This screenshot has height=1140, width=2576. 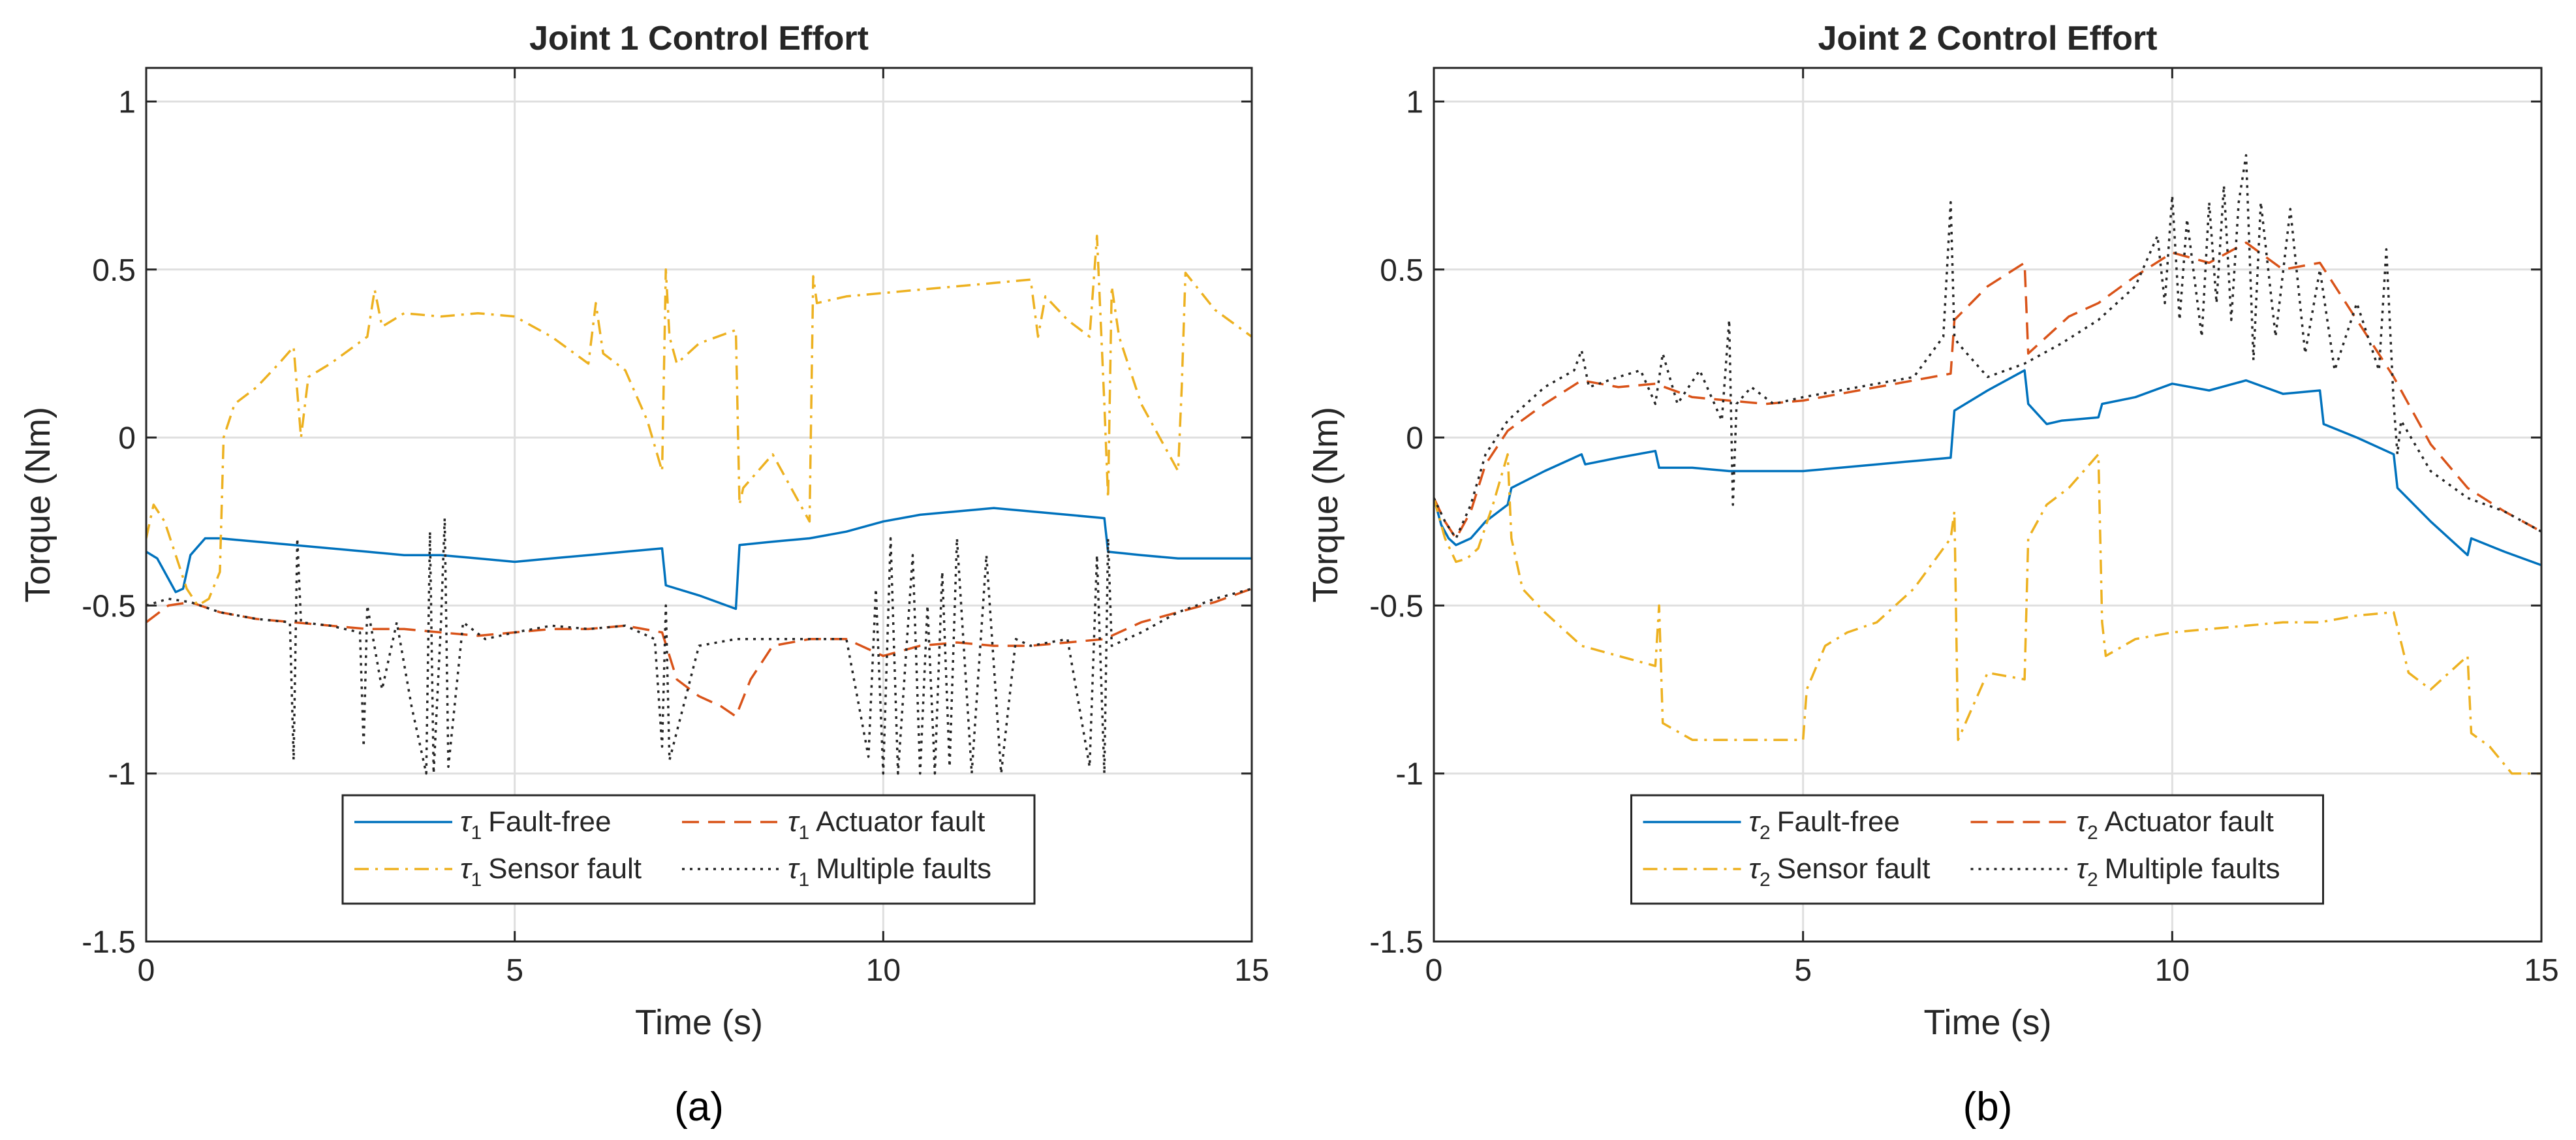 I want to click on legend-label: τ1 Fault-free, so click(x=535, y=825).